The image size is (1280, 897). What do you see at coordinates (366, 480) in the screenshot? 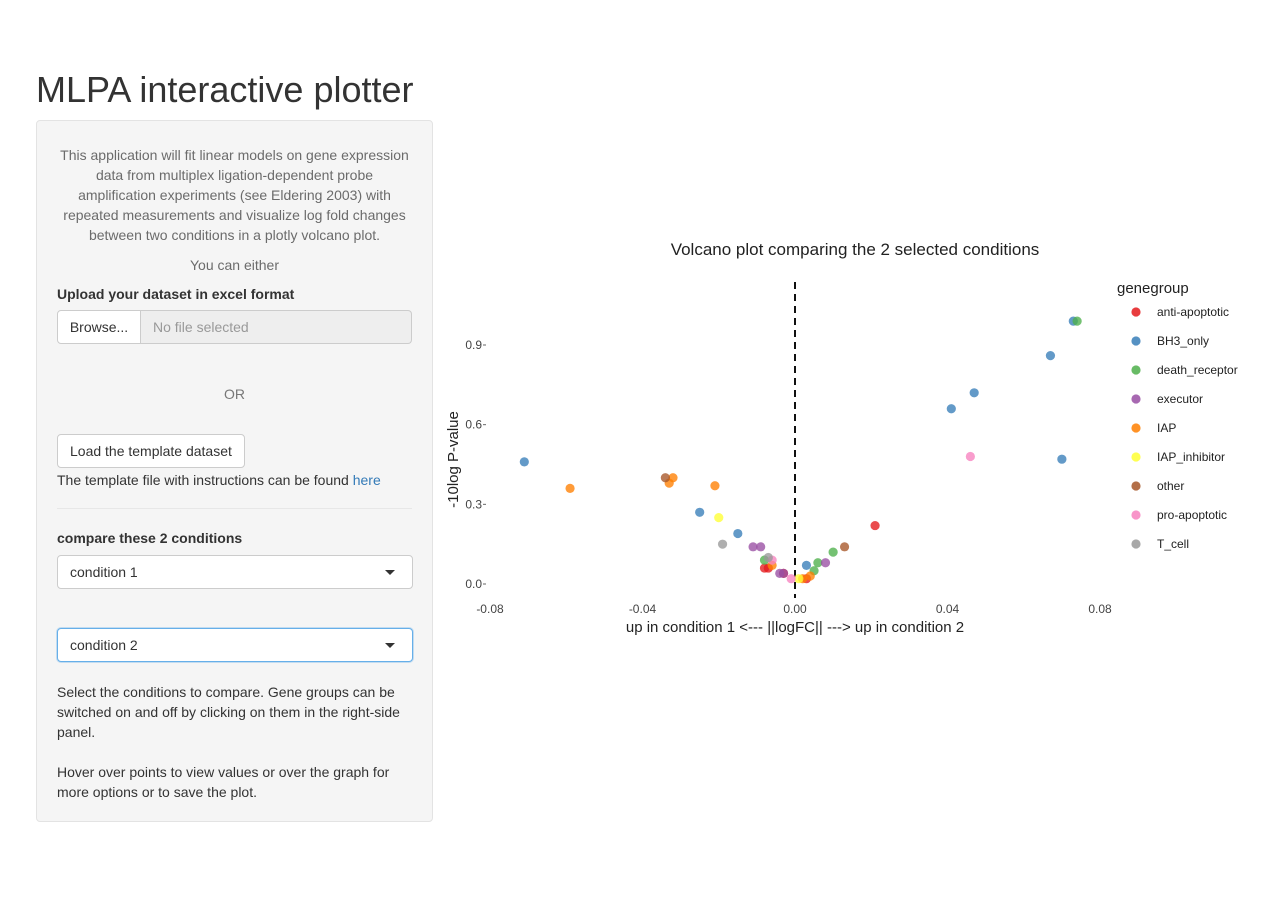
I see `template-link: here` at bounding box center [366, 480].